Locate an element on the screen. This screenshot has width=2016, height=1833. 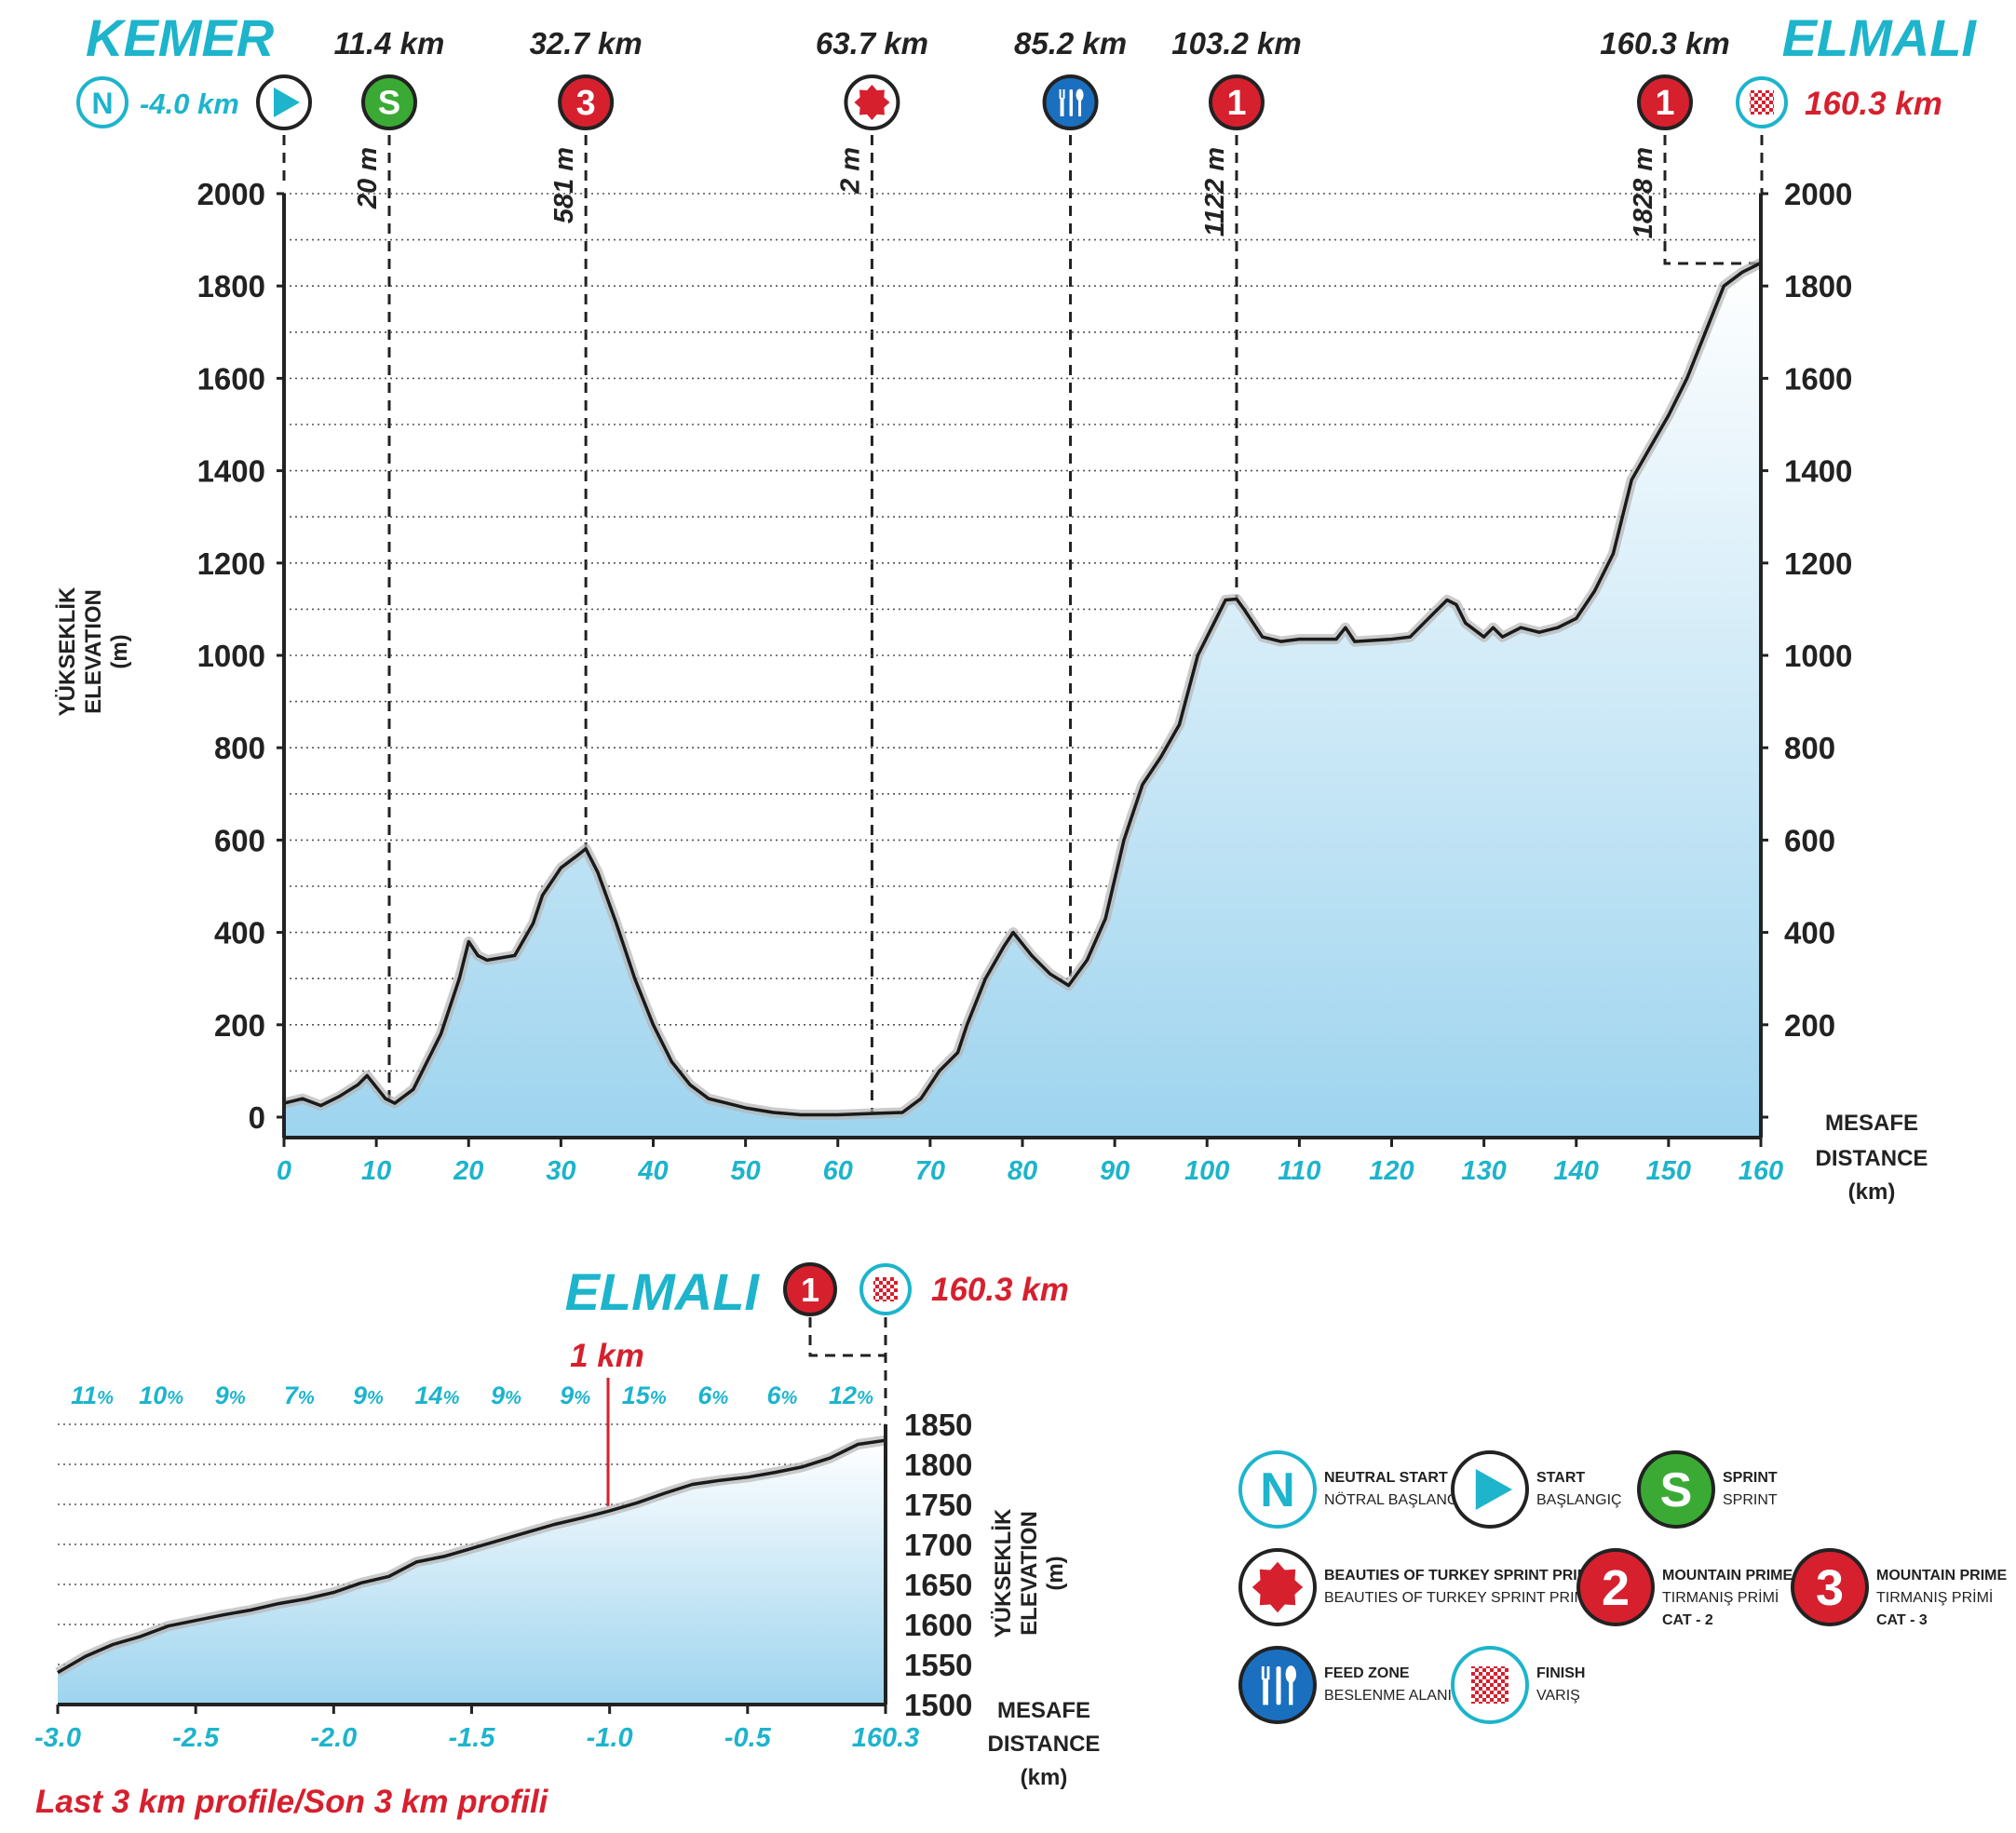
svg-text: YÜKSEKLİK is located at coordinates (67, 651).